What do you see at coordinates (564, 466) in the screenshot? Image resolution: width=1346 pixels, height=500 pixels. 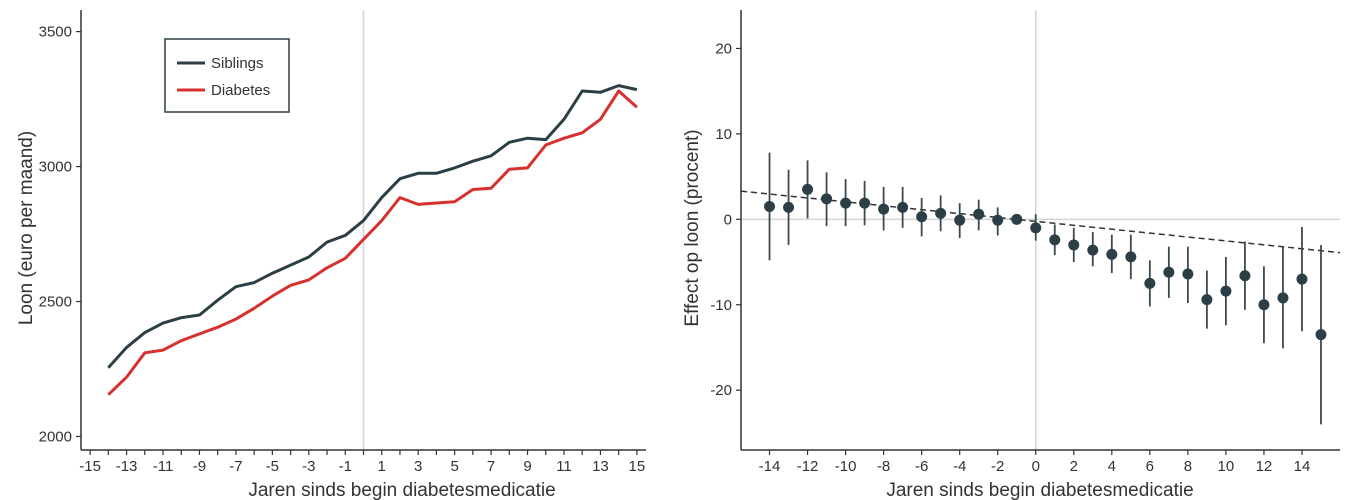 I see `x-tick-label: 11` at bounding box center [564, 466].